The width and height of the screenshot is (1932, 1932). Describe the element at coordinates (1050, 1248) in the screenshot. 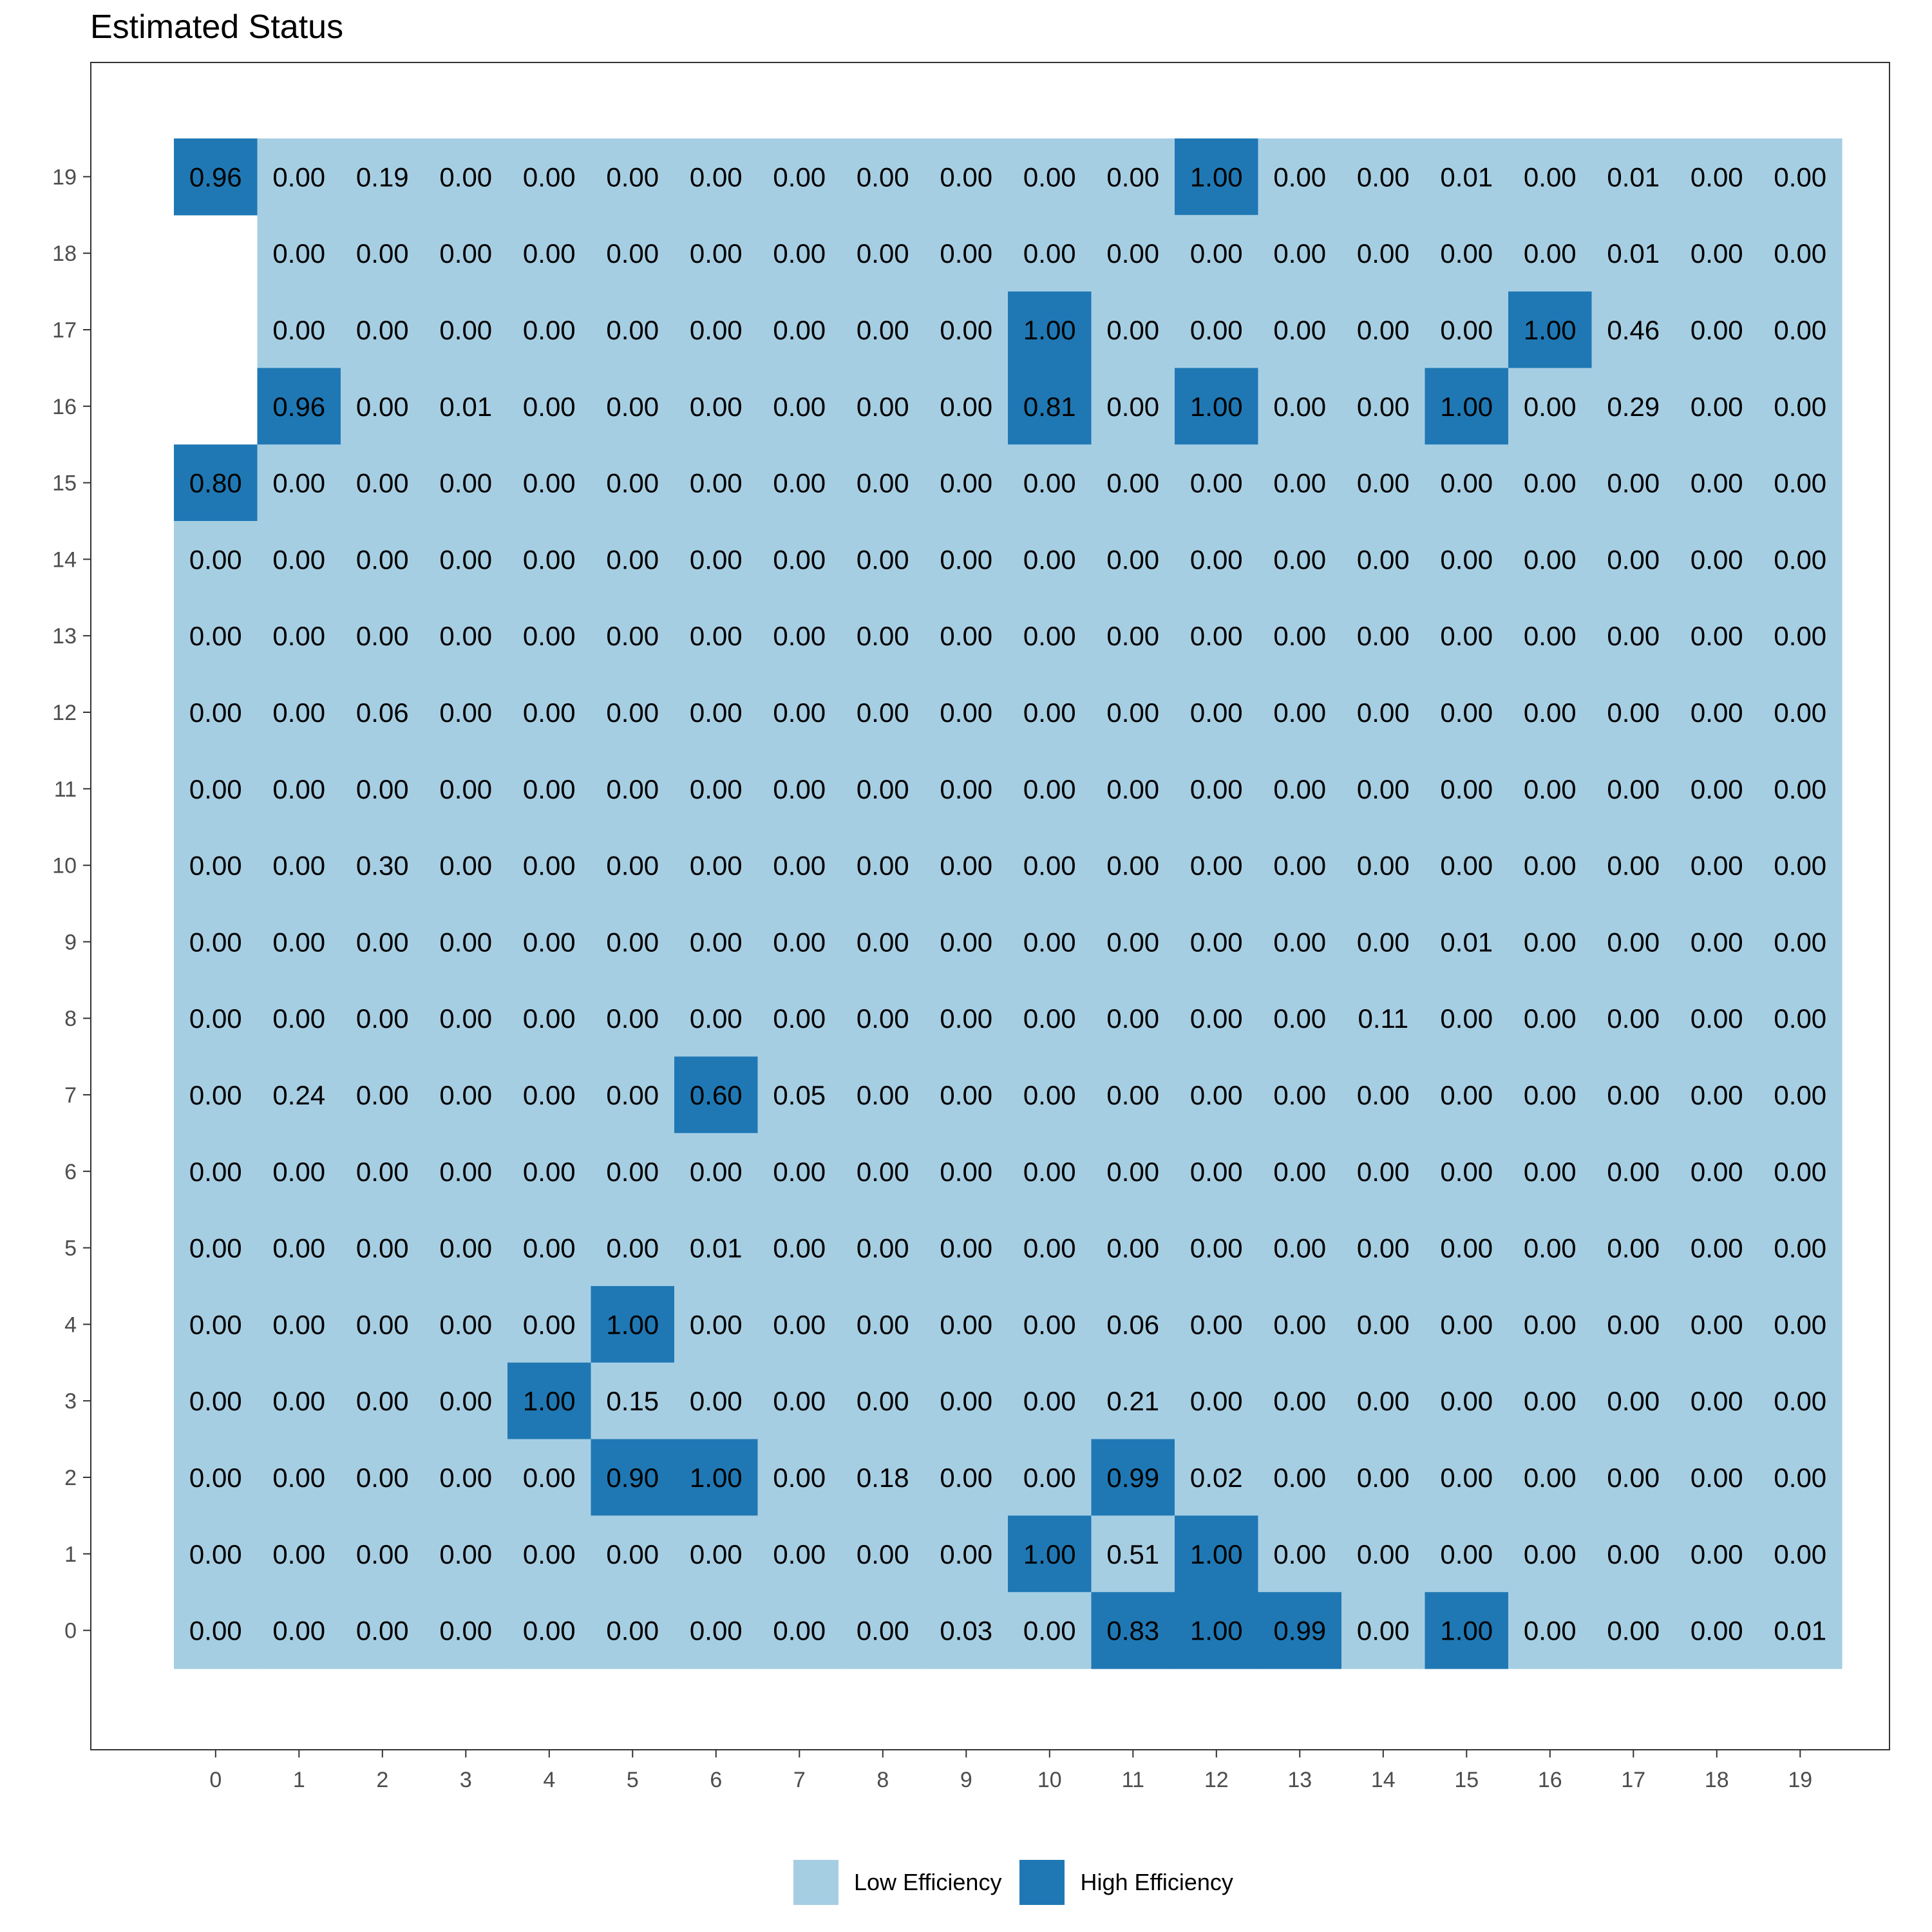

I see `heatmap-cell-x10-y5` at that location.